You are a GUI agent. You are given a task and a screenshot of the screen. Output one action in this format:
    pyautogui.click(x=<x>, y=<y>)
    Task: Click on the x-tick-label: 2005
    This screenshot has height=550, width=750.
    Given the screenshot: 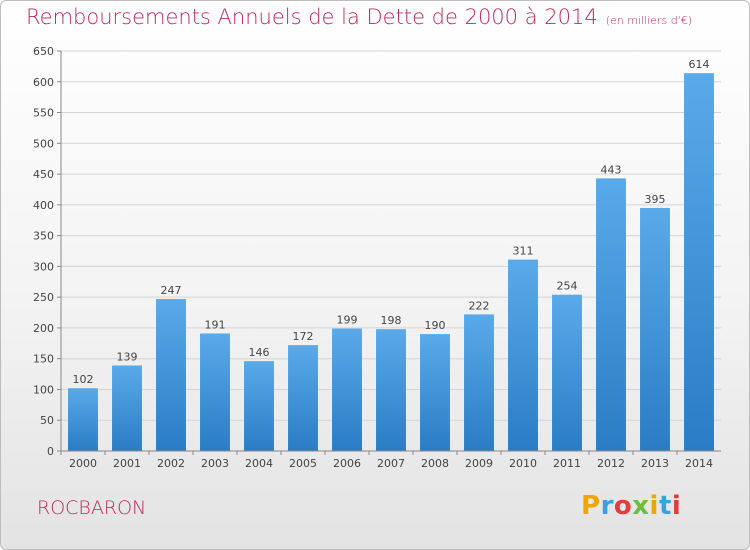 What is the action you would take?
    pyautogui.click(x=303, y=463)
    